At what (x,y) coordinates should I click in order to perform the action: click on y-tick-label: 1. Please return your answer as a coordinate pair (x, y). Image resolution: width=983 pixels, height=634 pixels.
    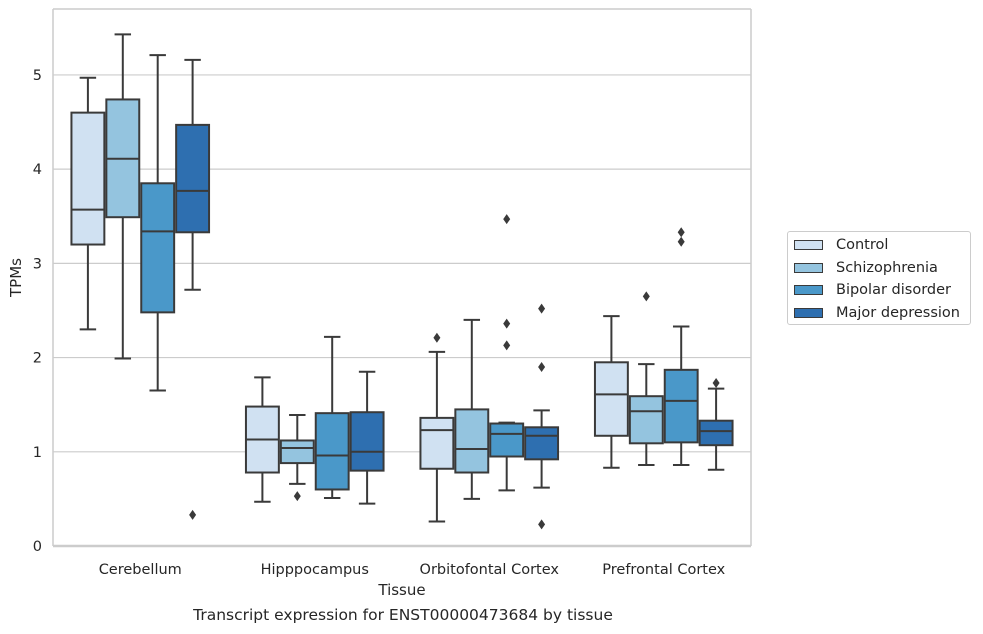
    Looking at the image, I should click on (37, 453).